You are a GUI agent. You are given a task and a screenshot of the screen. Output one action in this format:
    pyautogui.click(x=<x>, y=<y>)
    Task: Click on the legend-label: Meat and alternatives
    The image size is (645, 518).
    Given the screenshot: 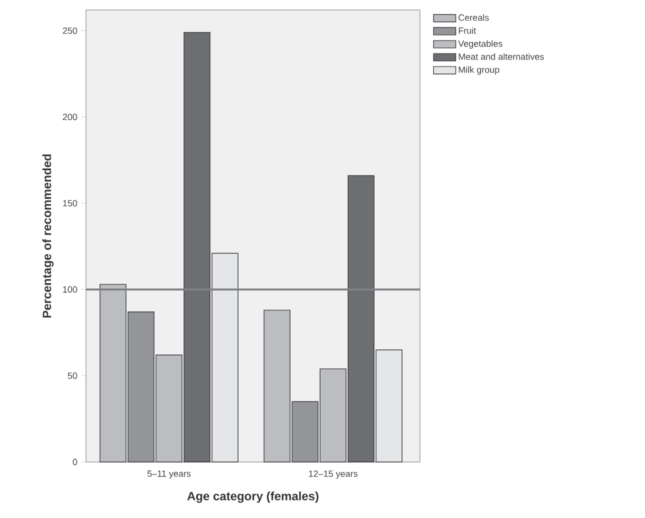 What is the action you would take?
    pyautogui.click(x=501, y=56)
    